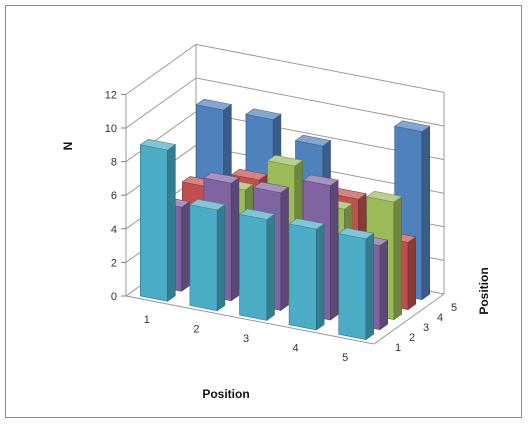  I want to click on z-tick-label-10: 10, so click(111, 129).